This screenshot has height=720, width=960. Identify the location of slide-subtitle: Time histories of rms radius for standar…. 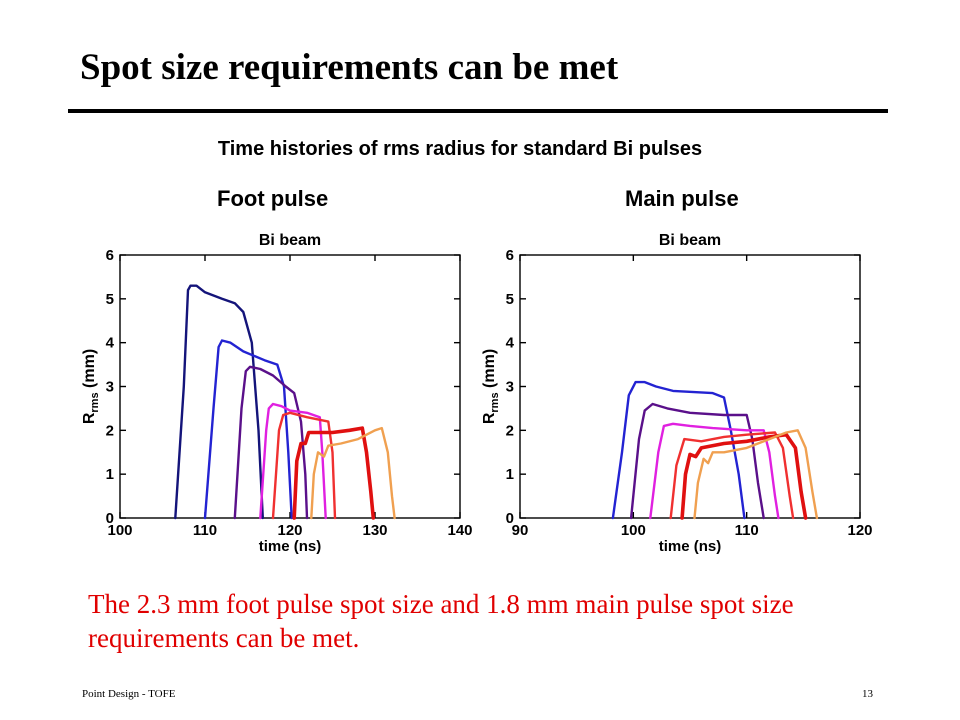
(460, 149).